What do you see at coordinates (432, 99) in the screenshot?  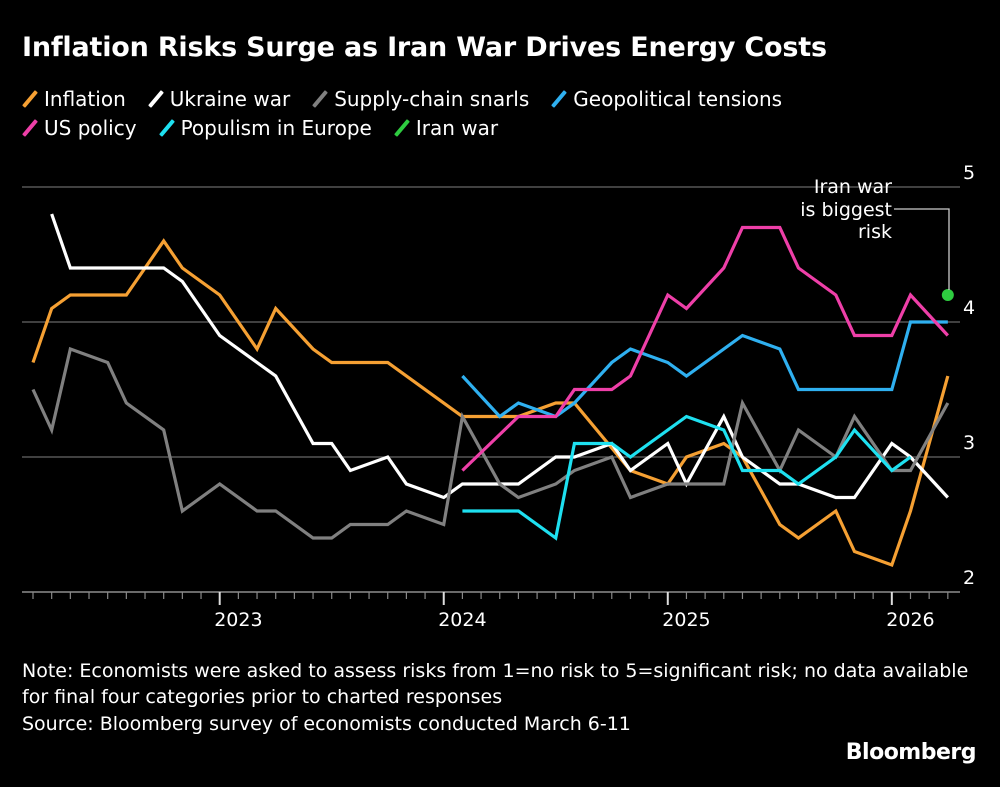 I see `legend-label: Supply-chain snarls` at bounding box center [432, 99].